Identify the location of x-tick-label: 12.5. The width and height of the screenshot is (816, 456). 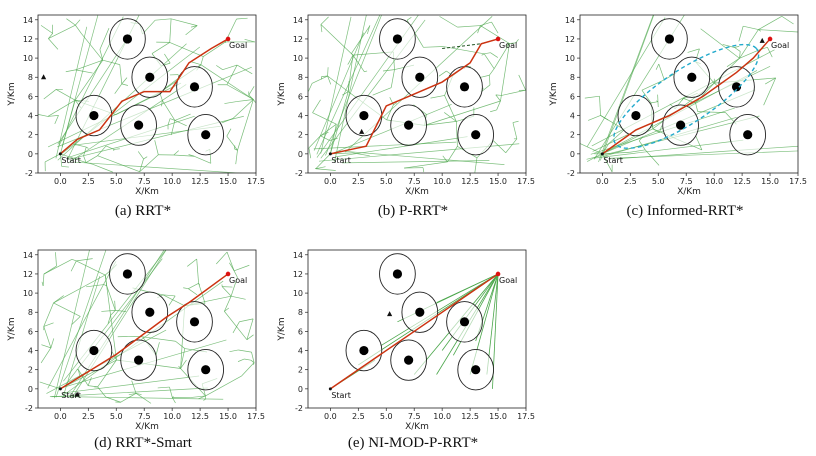
(200, 416).